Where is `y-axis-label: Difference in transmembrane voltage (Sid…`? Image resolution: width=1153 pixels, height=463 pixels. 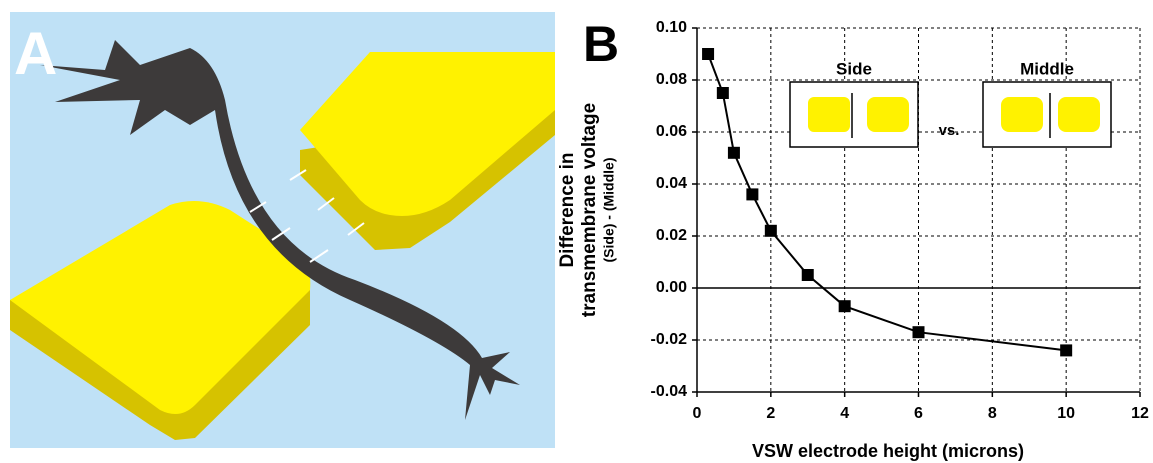
y-axis-label: Difference in transmembrane voltage (Sid… is located at coordinates (587, 210).